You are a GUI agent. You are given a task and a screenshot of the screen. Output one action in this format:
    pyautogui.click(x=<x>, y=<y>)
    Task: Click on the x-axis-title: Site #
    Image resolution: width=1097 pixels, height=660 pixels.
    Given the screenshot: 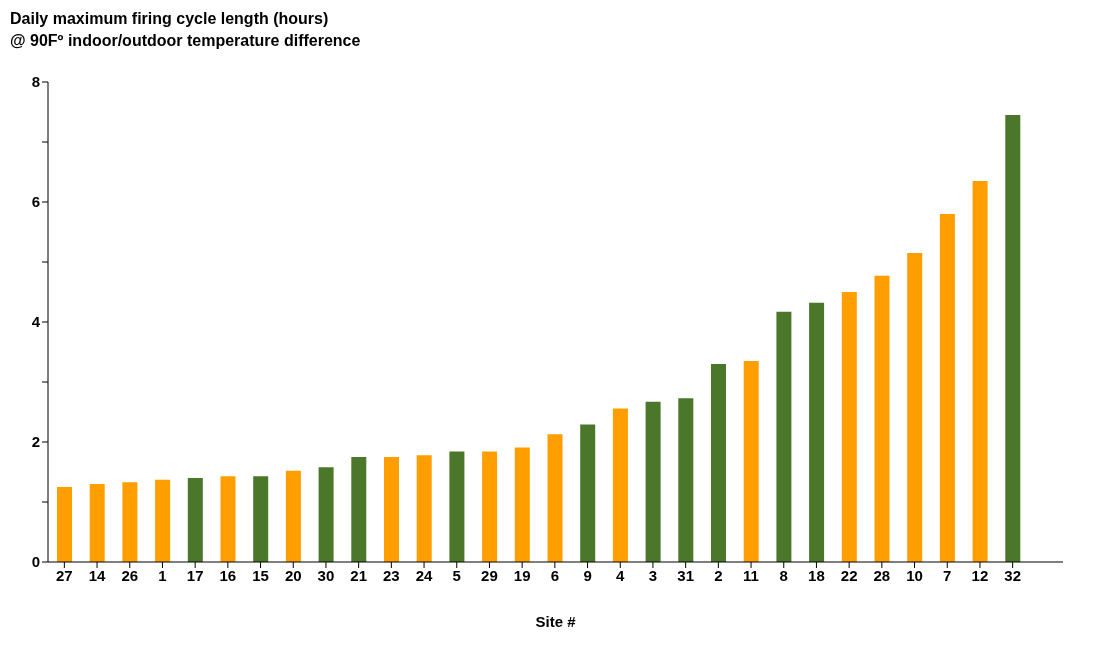 What is the action you would take?
    pyautogui.click(x=556, y=621)
    